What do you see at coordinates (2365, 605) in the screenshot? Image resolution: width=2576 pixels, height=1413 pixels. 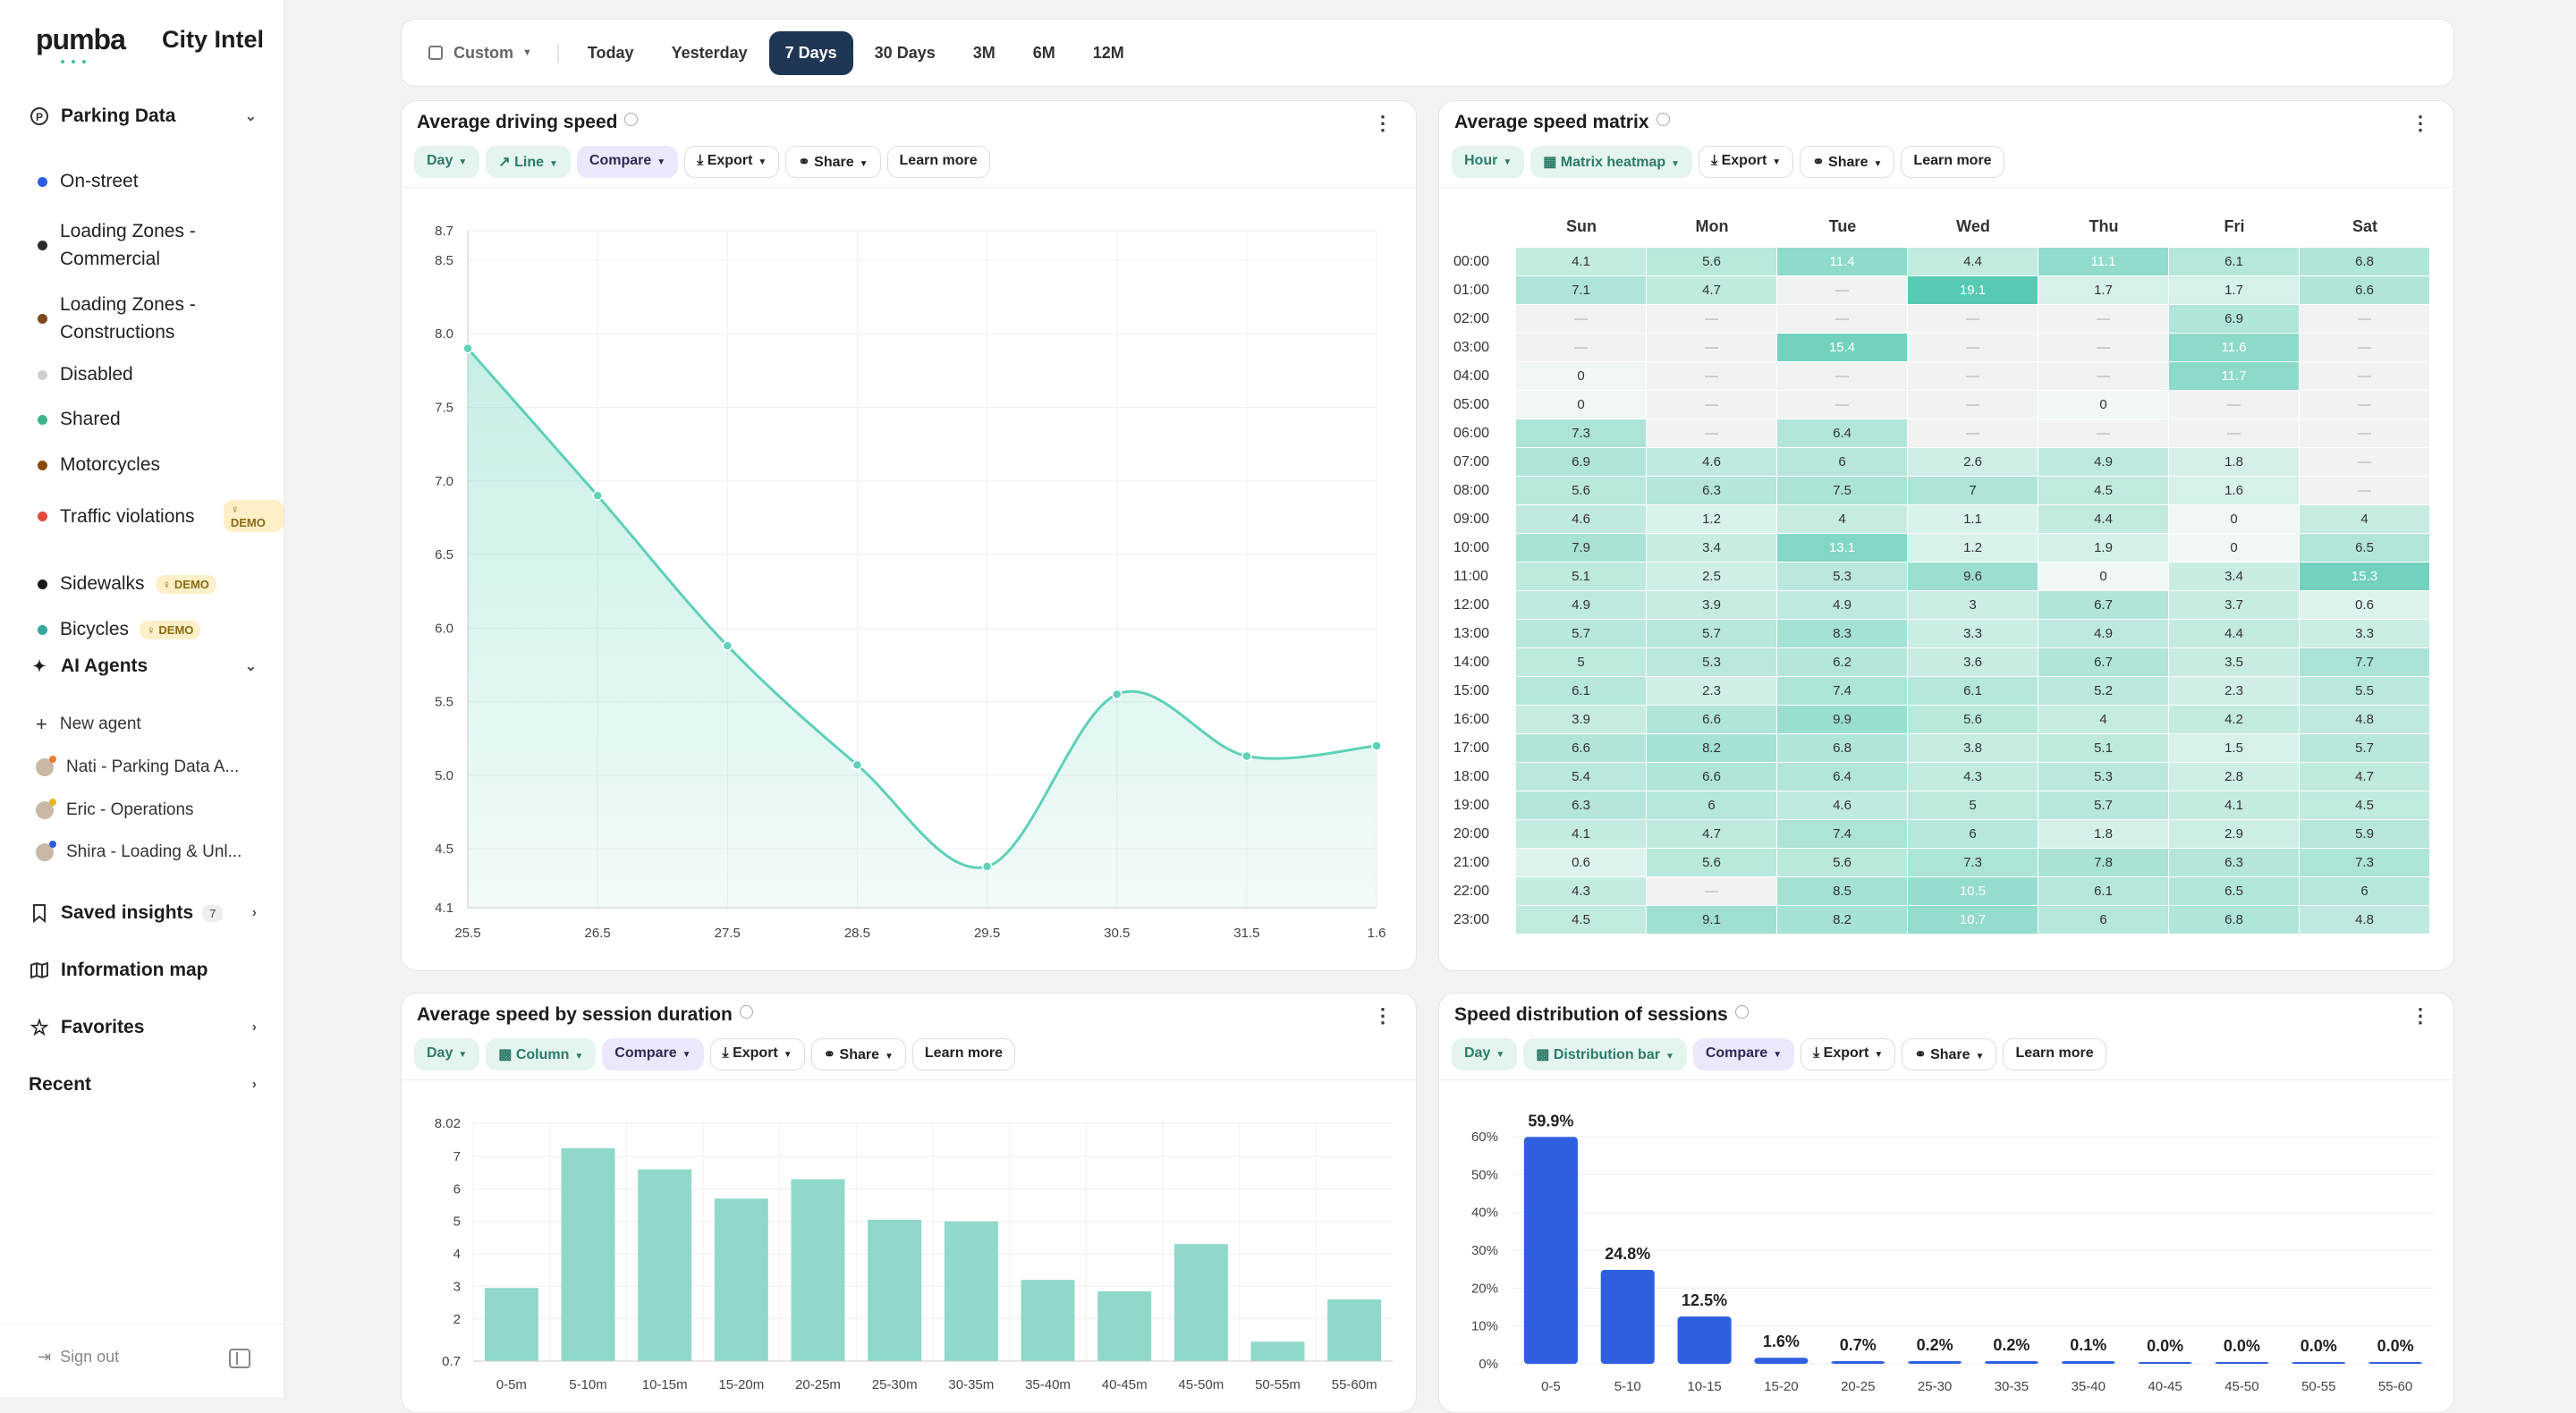 I see `heatmap-cell: 0.6` at bounding box center [2365, 605].